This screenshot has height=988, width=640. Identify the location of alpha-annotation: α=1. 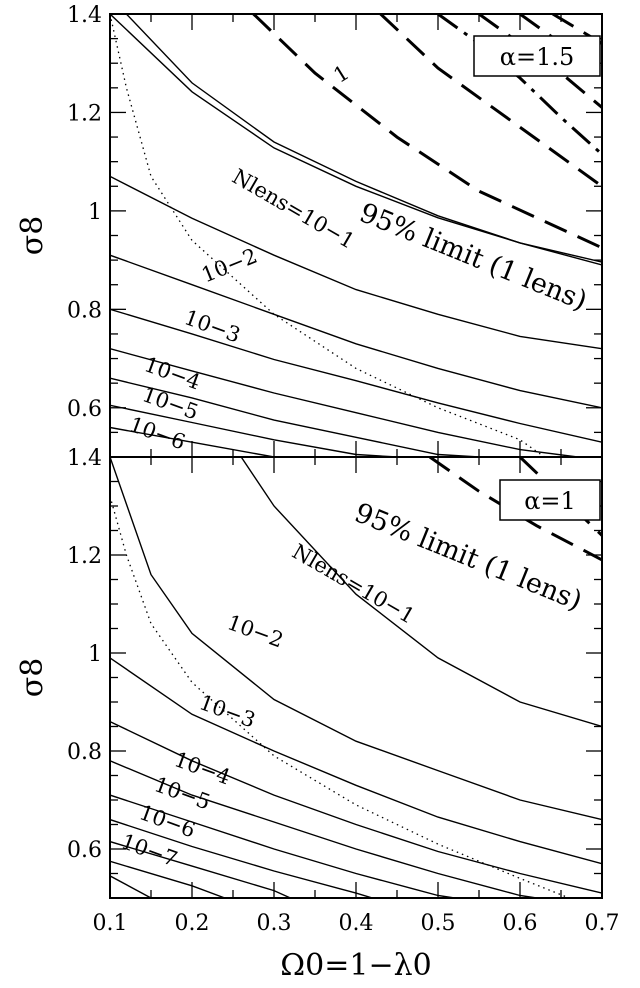
(550, 501).